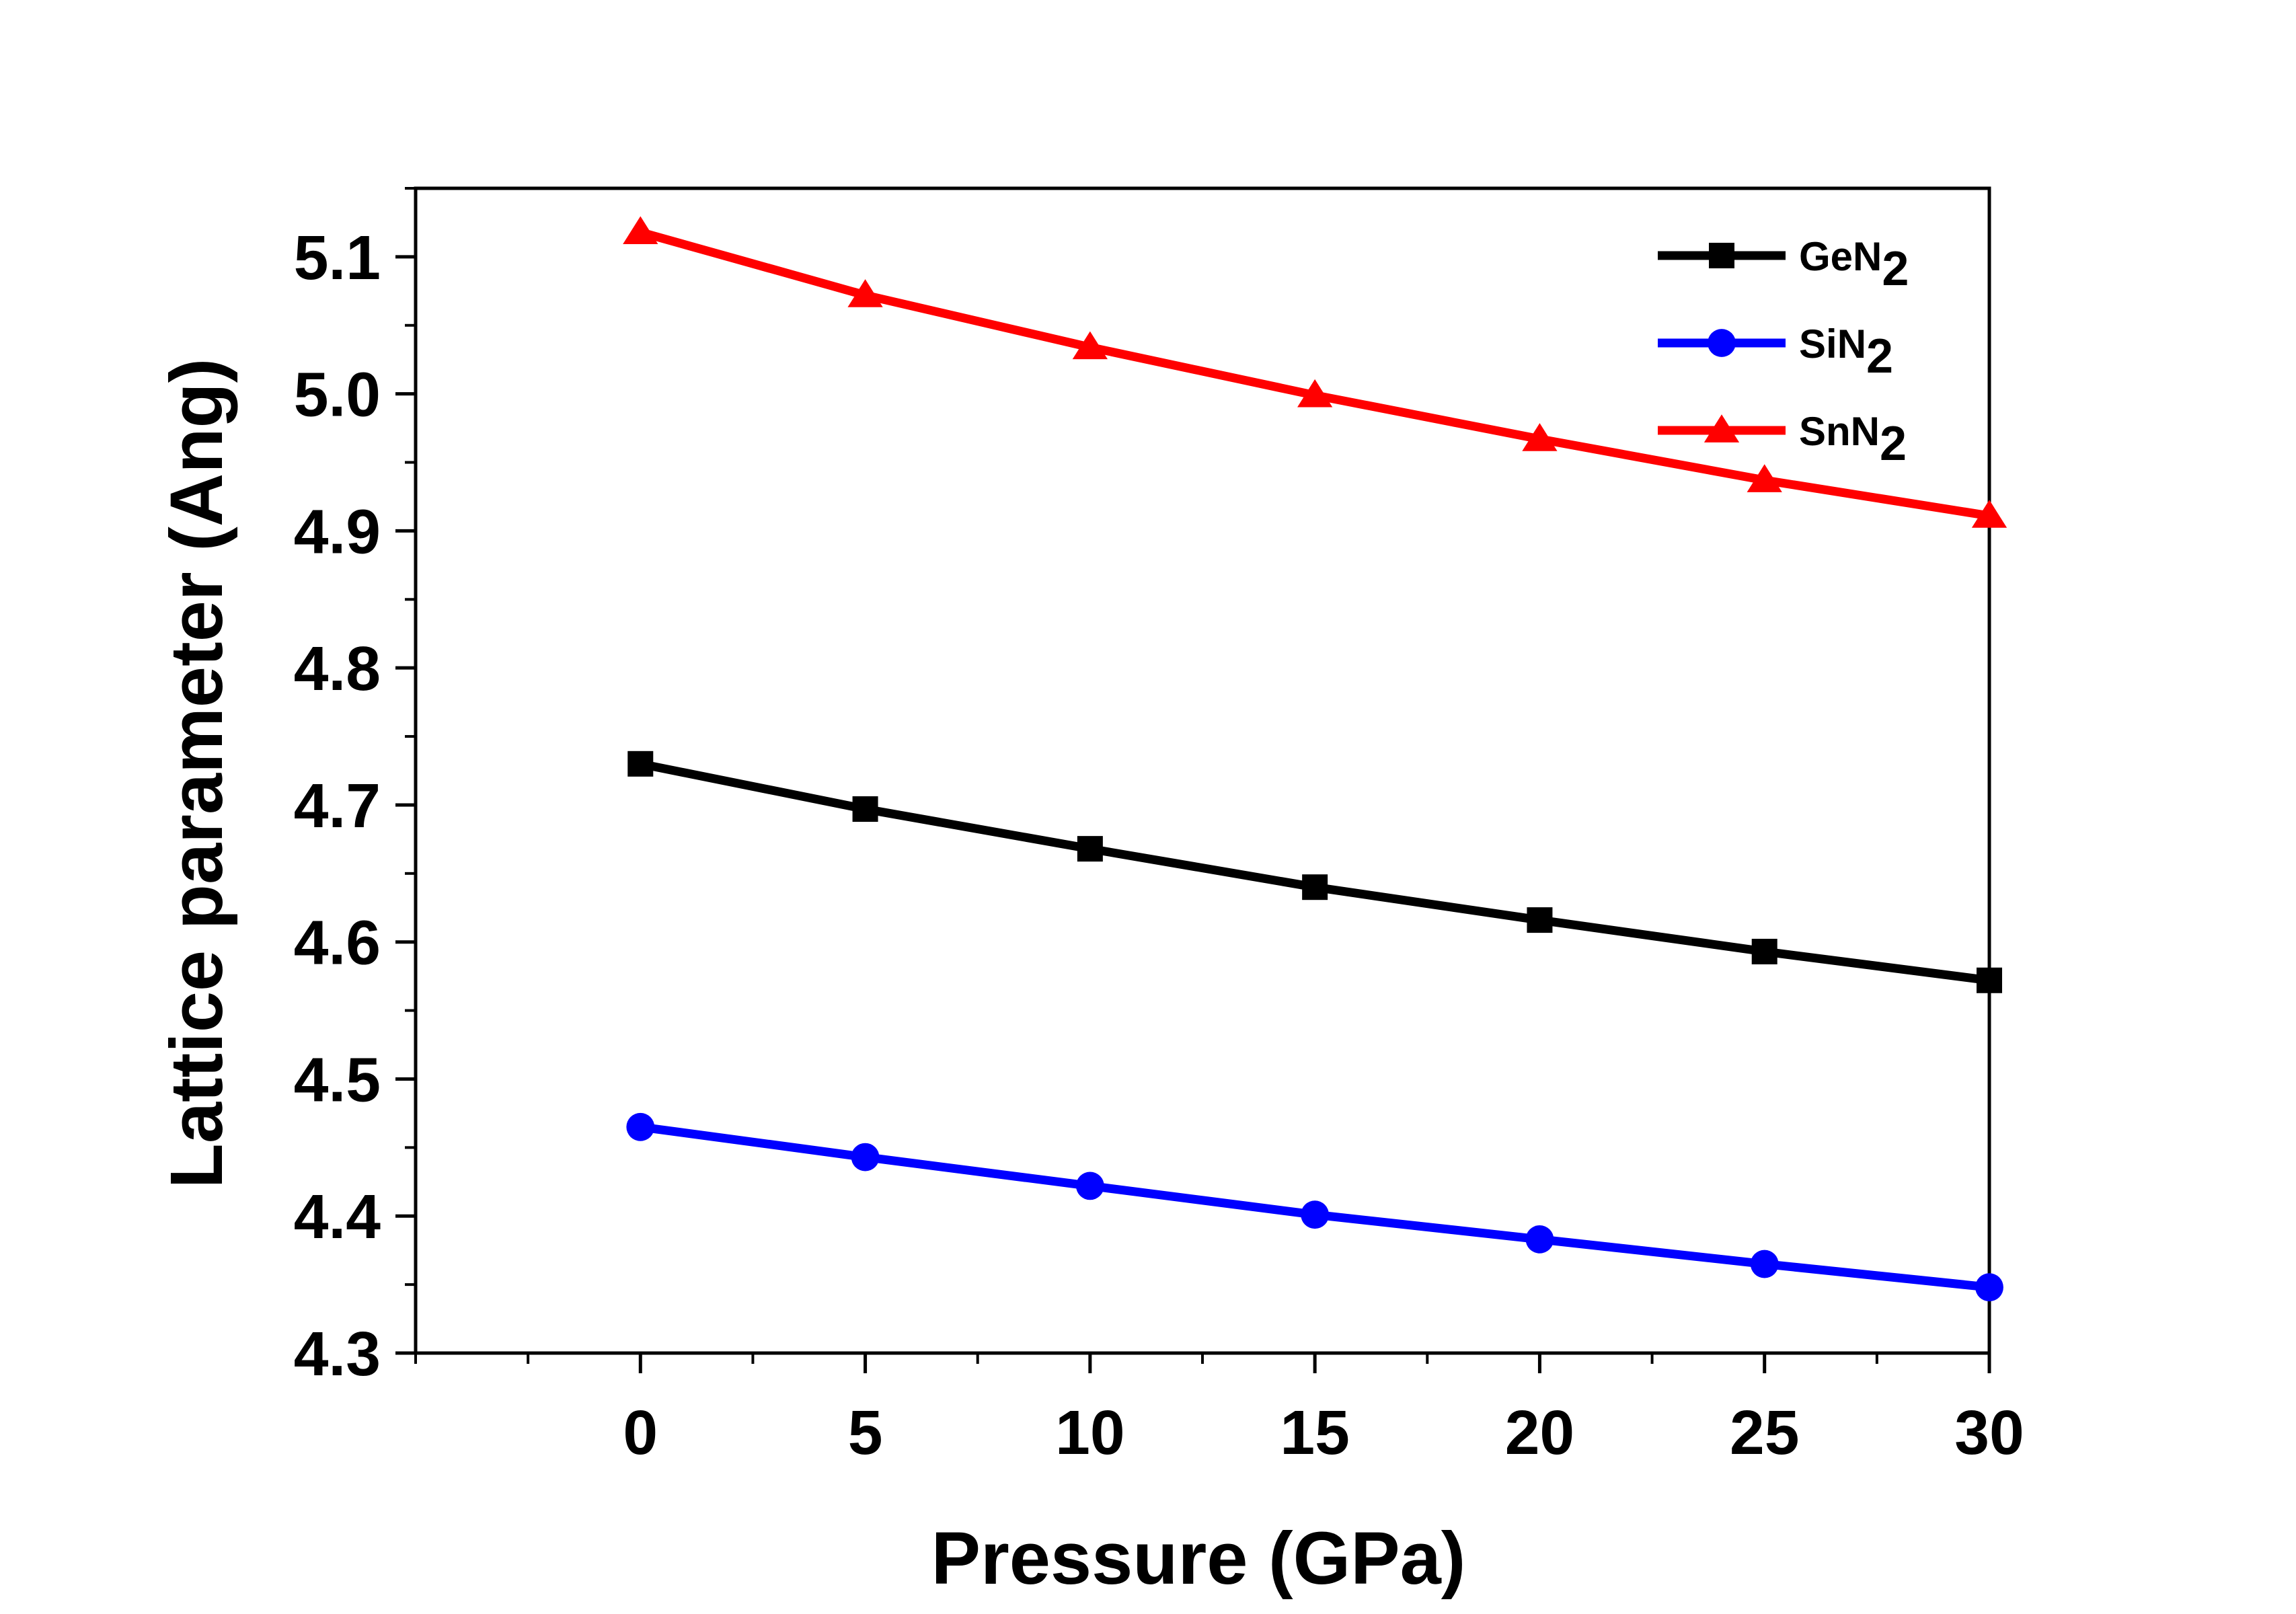  Describe the element at coordinates (1089, 1432) in the screenshot. I see `x-tick-label: 10` at that location.